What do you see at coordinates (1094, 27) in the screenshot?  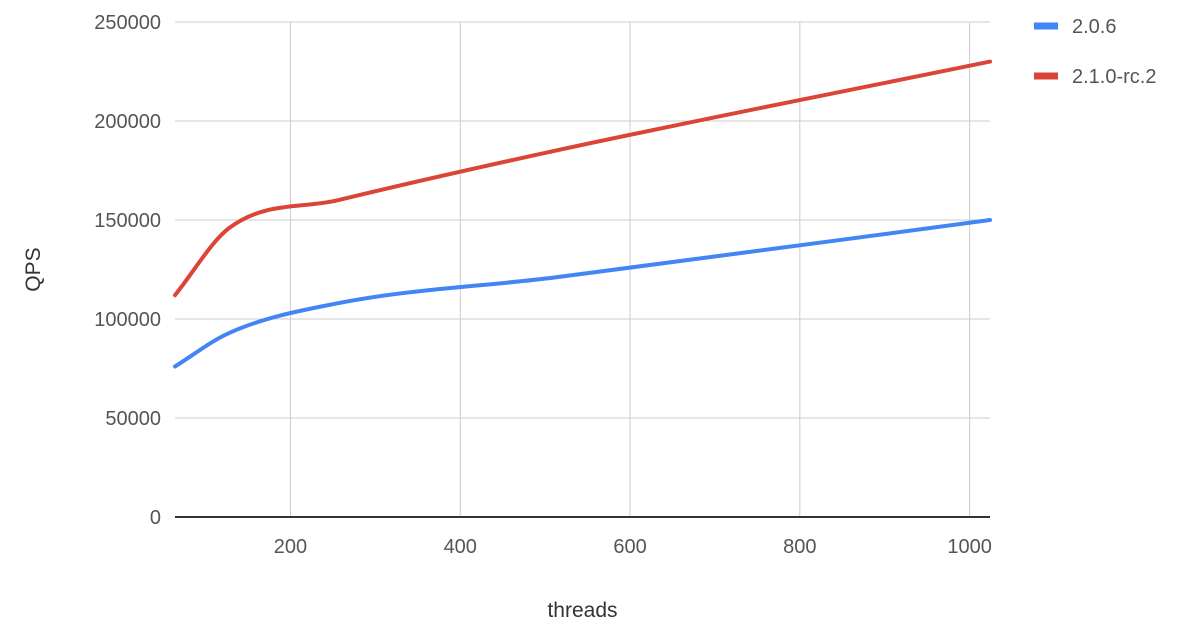 I see `legend-label-1: 2.0.6` at bounding box center [1094, 27].